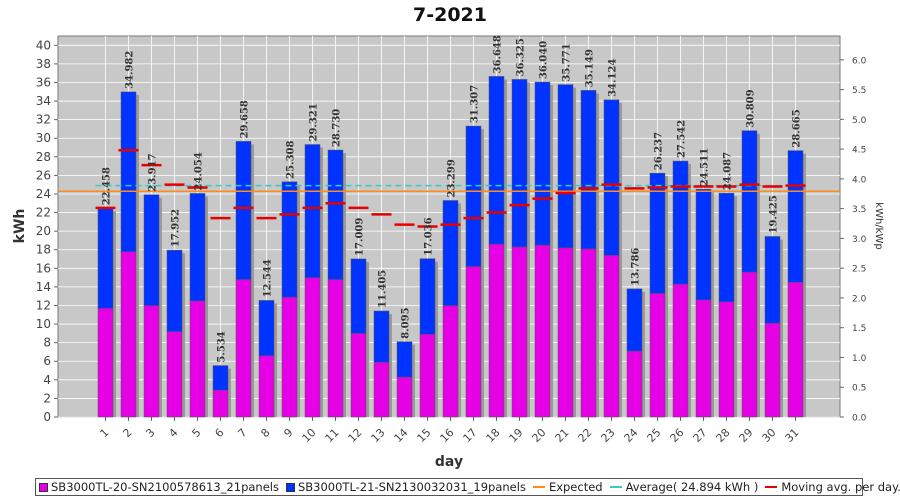  I want to click on bar-value-label: 11.405, so click(383, 289).